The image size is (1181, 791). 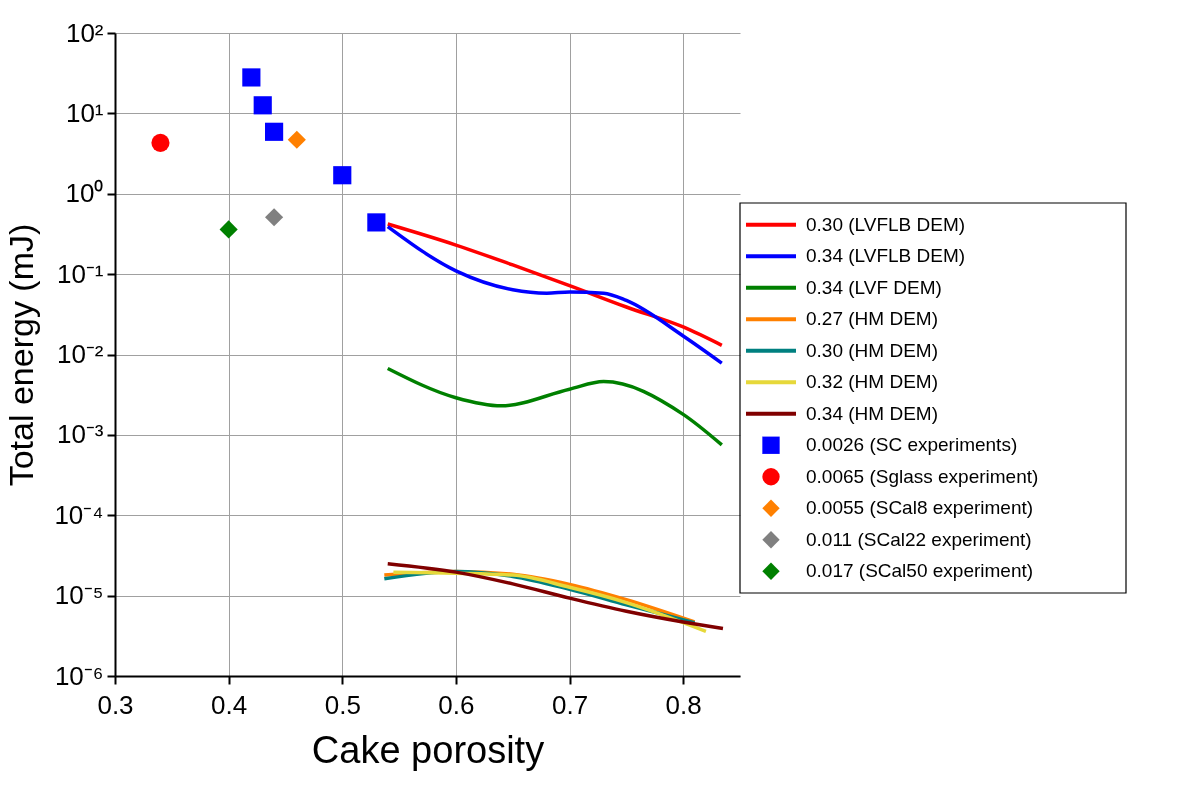 I want to click on y-axis-title: Total energy (mJ), so click(x=21, y=355).